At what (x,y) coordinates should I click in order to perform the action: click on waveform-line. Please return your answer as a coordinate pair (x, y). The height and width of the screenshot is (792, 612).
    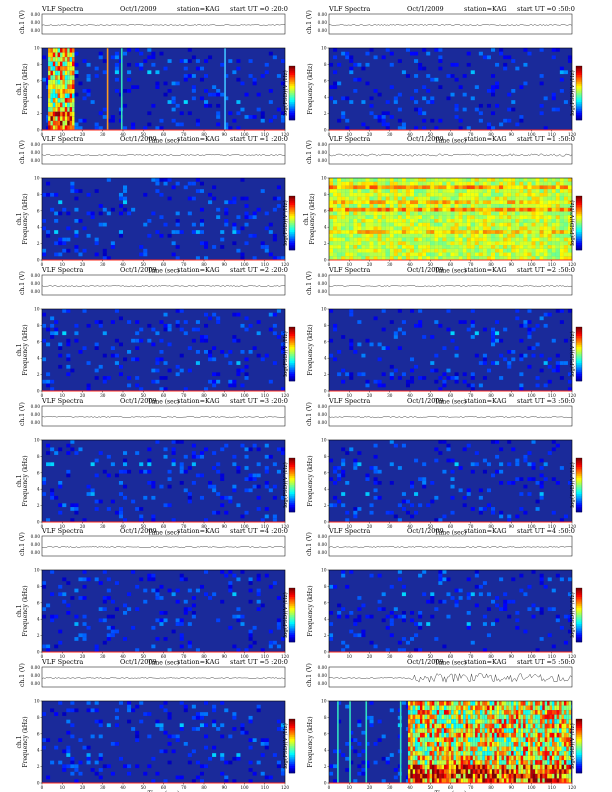
    Looking at the image, I should click on (163, 547).